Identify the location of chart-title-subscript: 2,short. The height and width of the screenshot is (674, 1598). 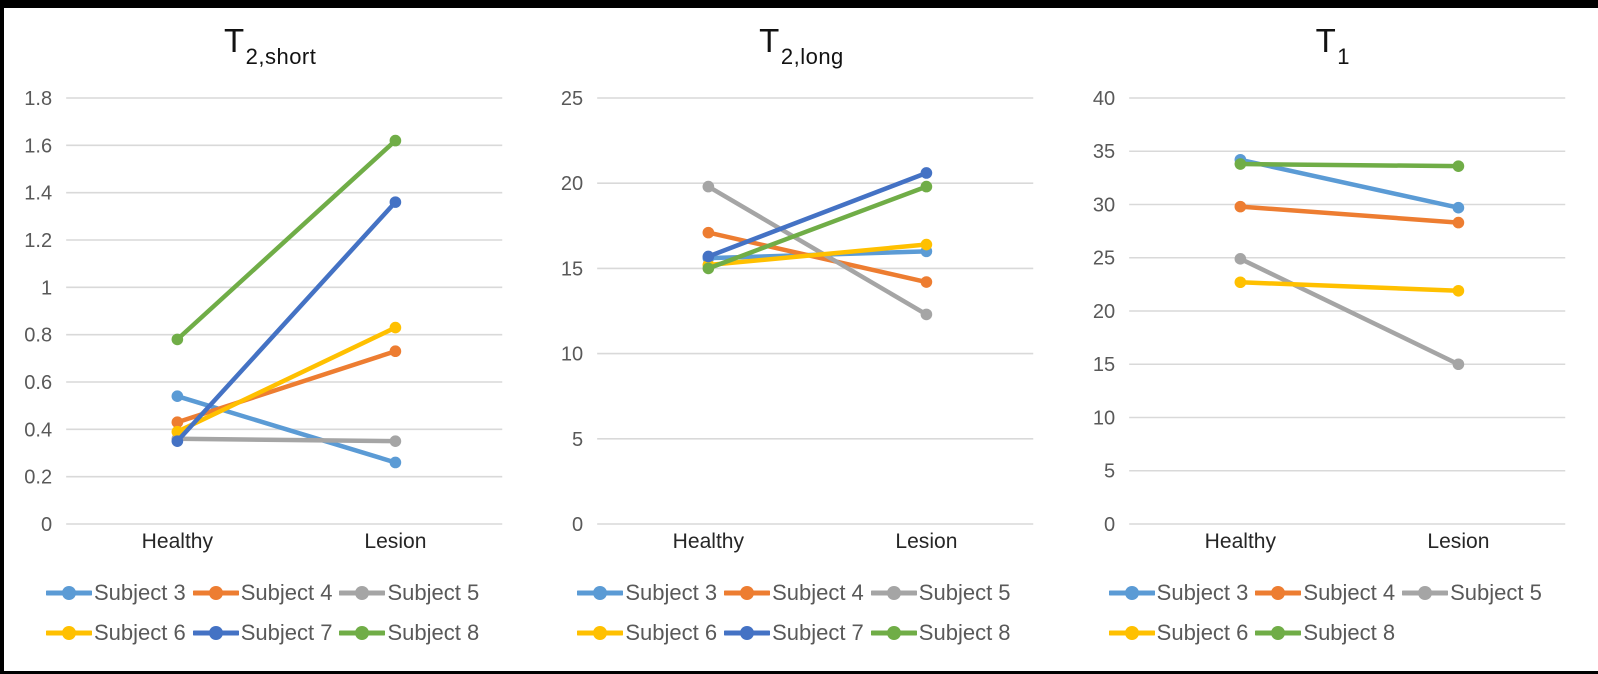
(281, 56).